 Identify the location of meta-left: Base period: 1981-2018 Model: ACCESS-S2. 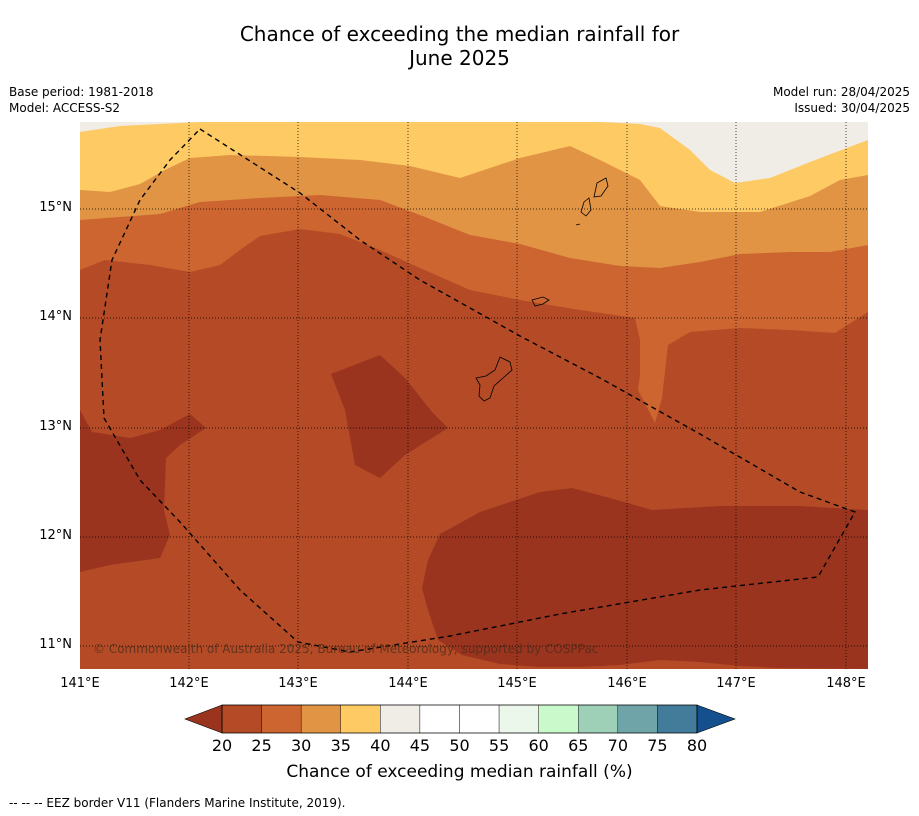
(81, 100).